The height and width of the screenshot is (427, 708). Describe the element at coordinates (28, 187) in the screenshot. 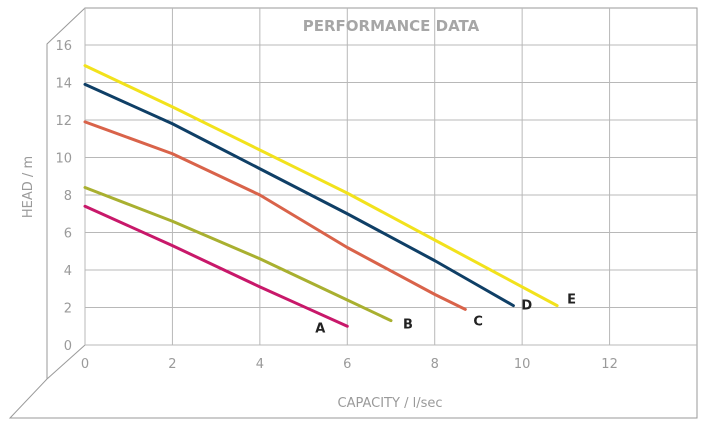

I see `y-axis-label: HEAD / m` at that location.